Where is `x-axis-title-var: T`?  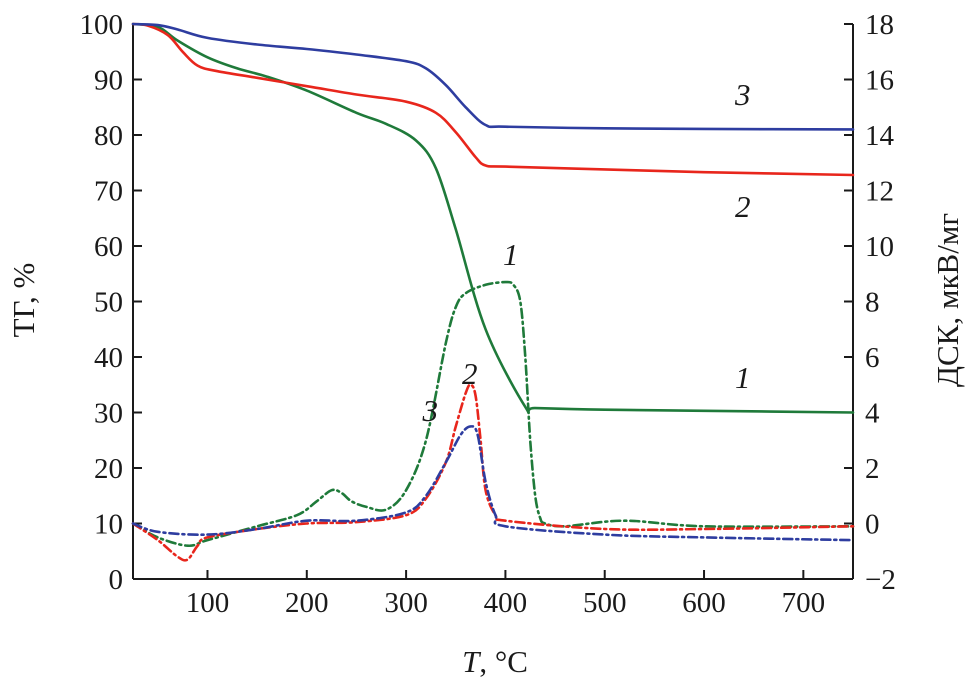 x-axis-title-var: T is located at coordinates (472, 661).